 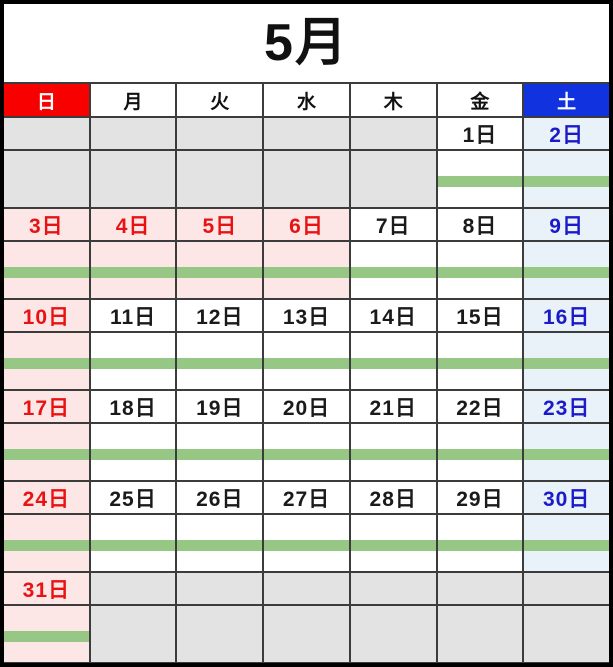 What do you see at coordinates (46, 224) in the screenshot?
I see `date-cell-3日: 3日` at bounding box center [46, 224].